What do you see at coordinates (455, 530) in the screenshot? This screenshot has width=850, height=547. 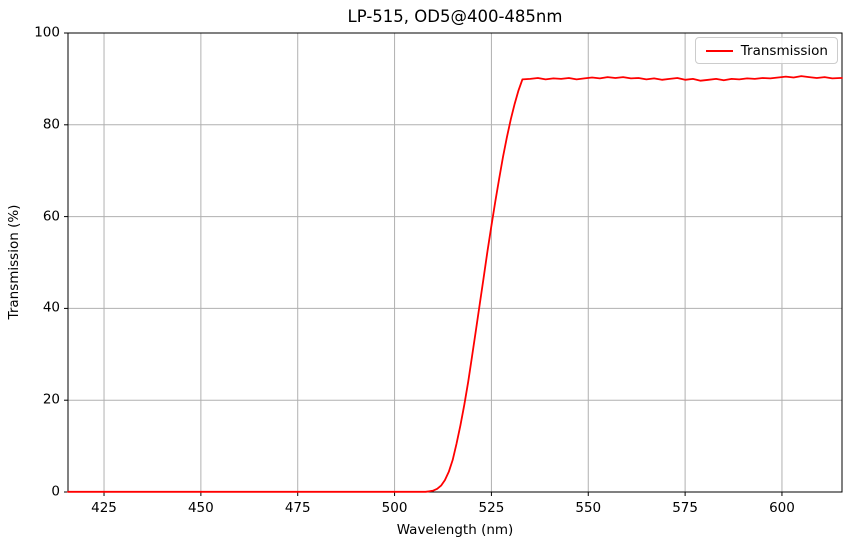 I see `x-axis-label: Wavelength (nm)` at bounding box center [455, 530].